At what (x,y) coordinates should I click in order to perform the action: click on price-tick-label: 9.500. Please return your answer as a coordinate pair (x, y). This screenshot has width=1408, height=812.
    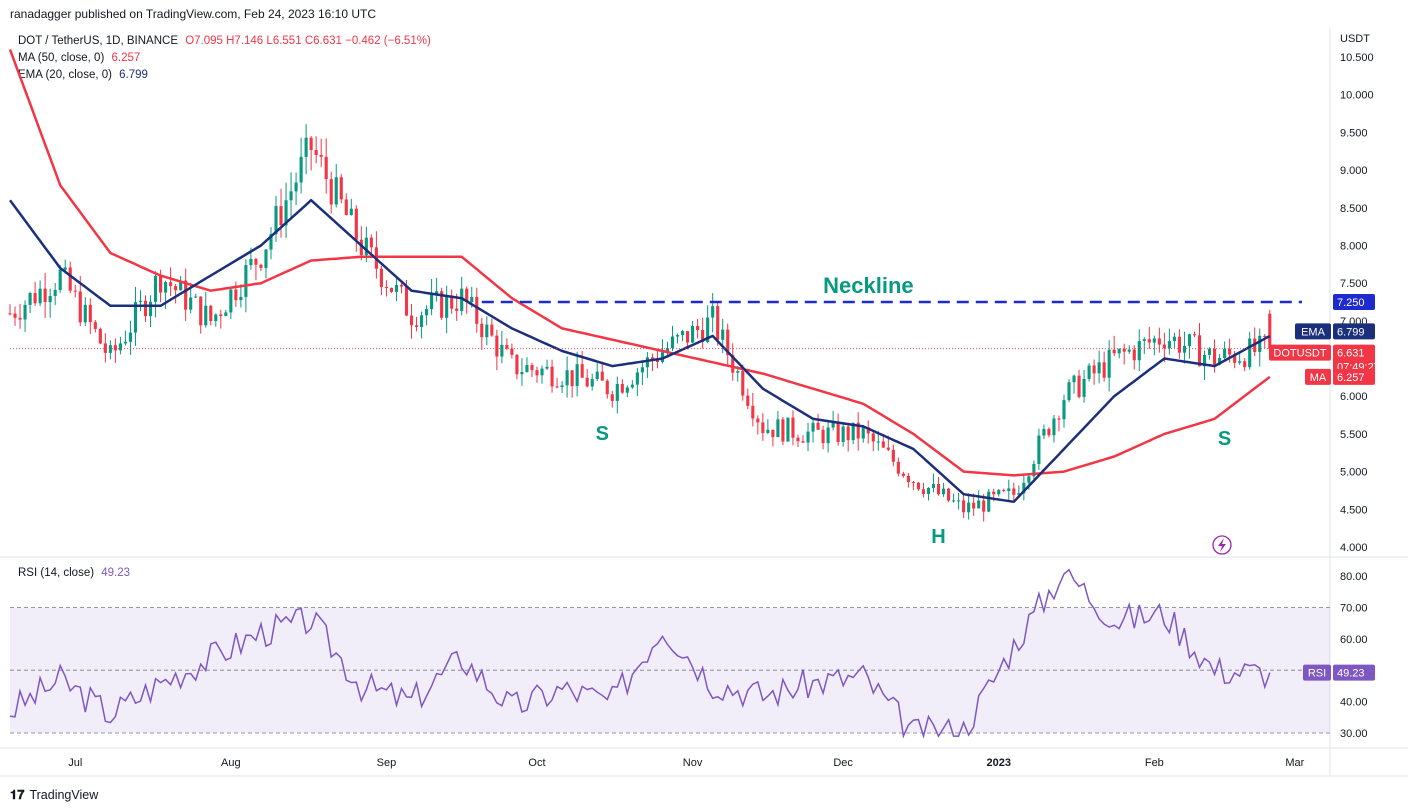
    Looking at the image, I should click on (1354, 133).